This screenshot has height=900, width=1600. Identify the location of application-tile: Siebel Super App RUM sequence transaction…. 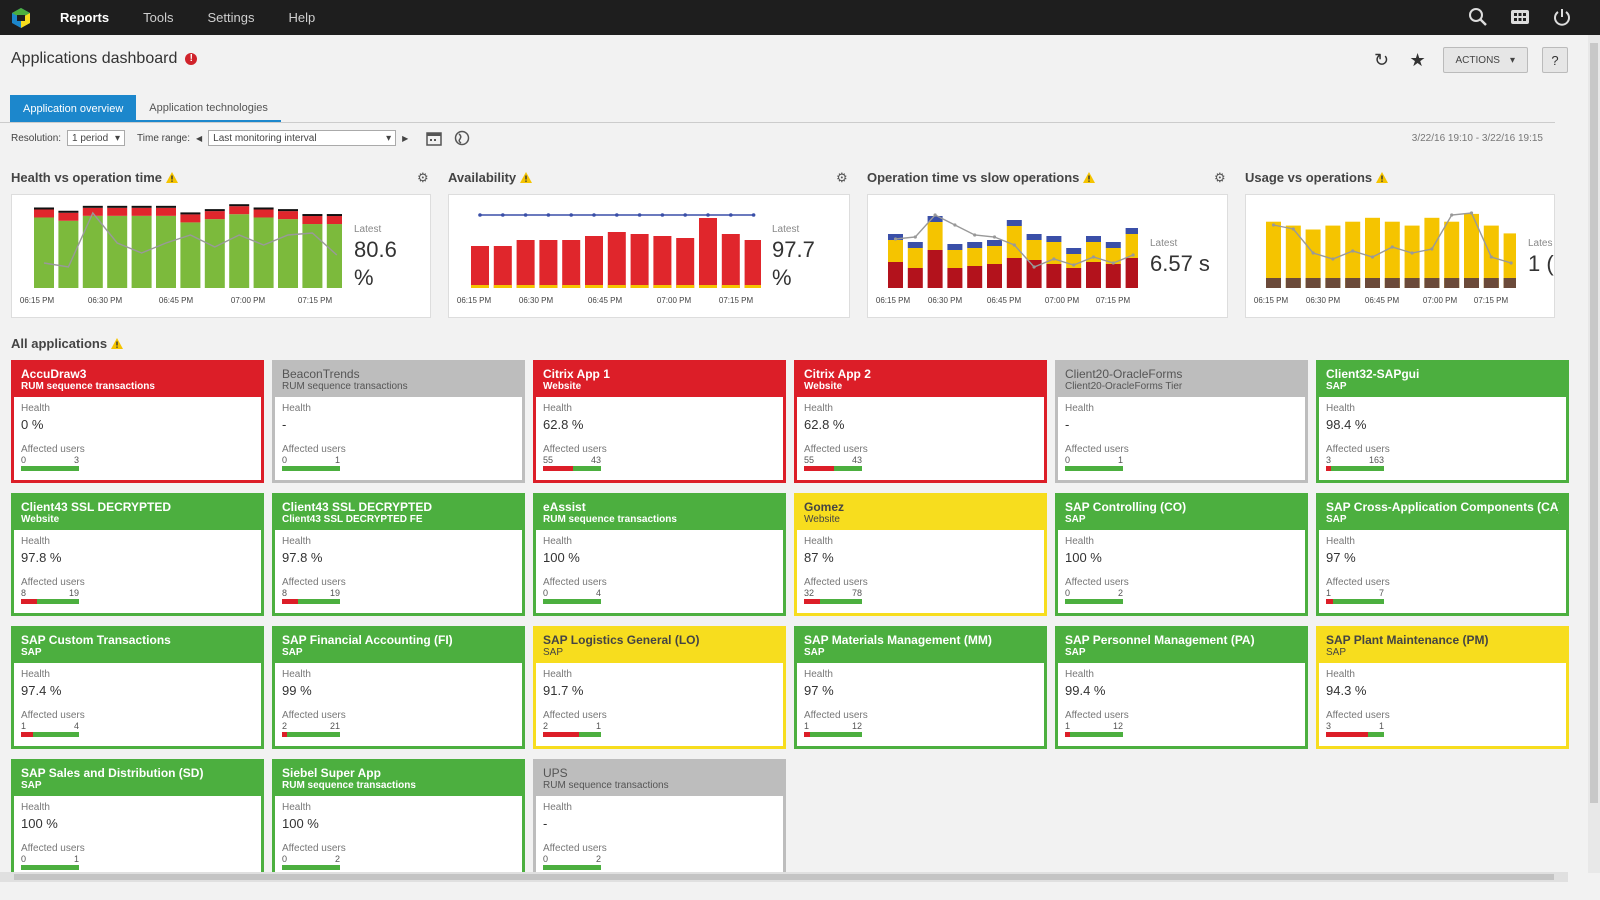
(398, 824).